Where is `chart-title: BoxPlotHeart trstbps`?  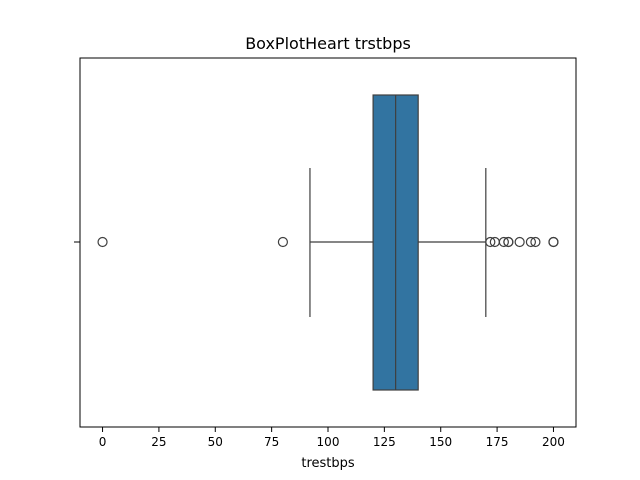 chart-title: BoxPlotHeart trstbps is located at coordinates (328, 43).